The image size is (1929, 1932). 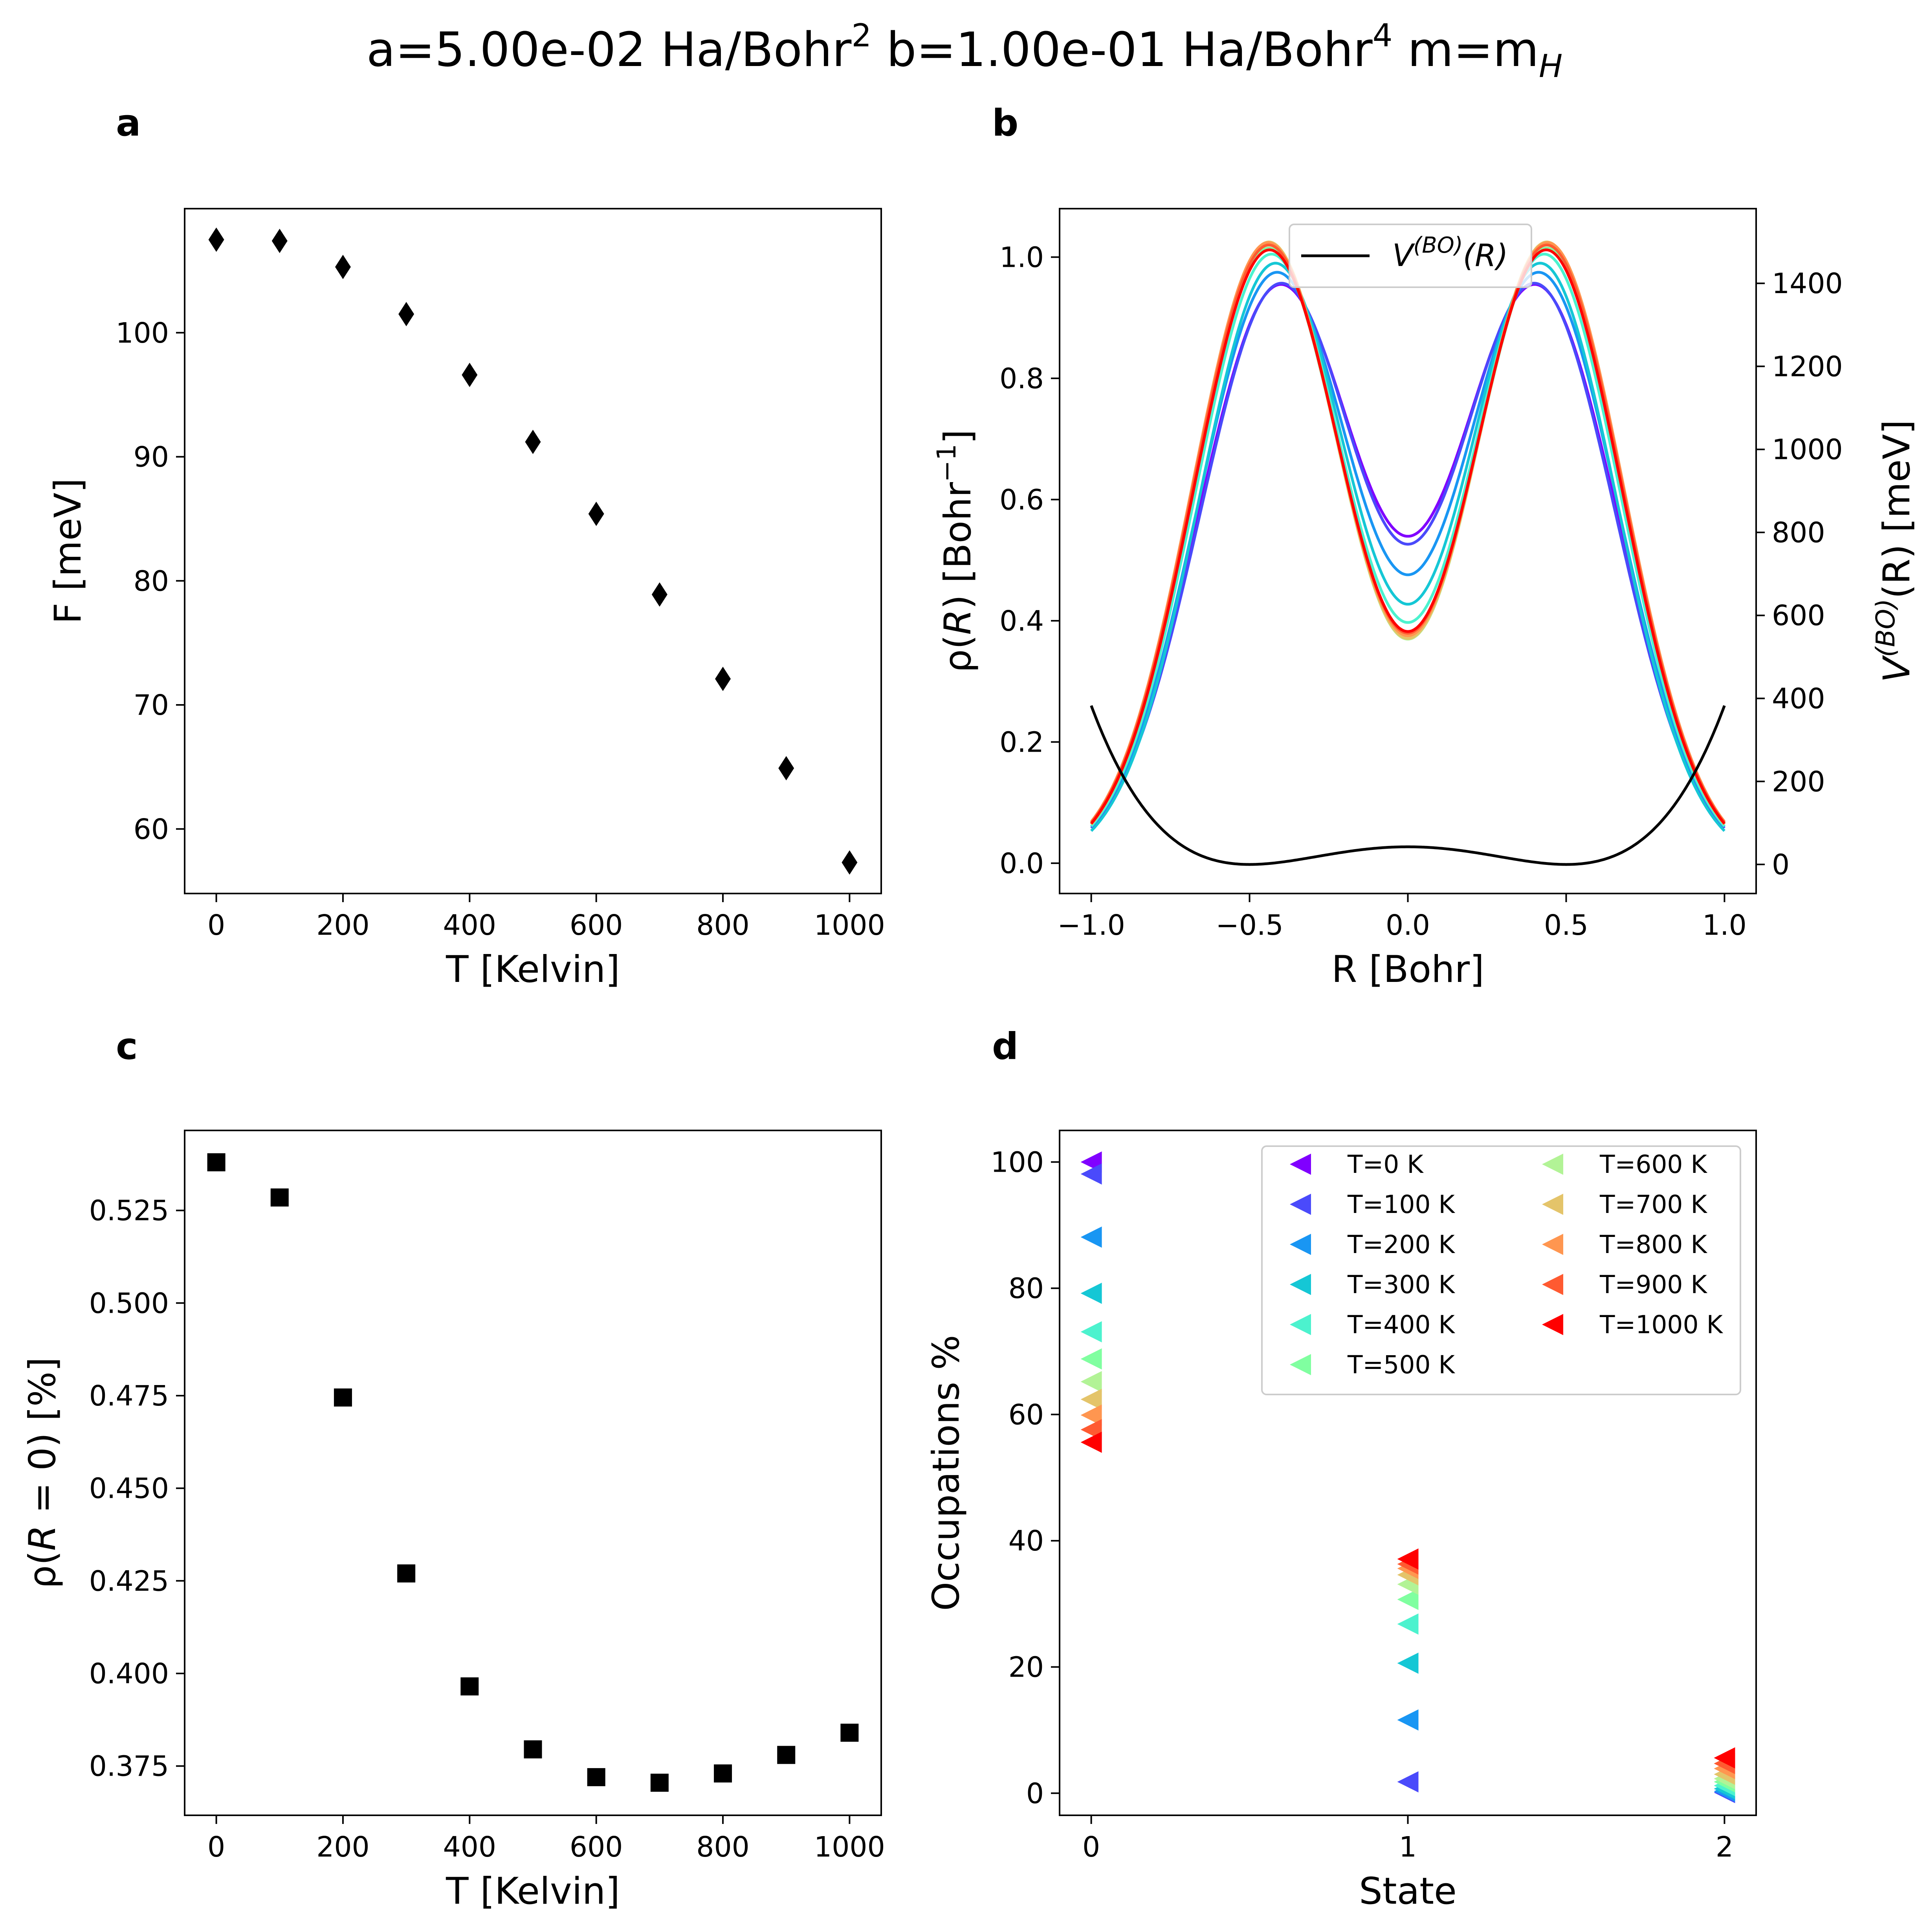 I want to click on legend-entry-label: T=500 K, so click(x=1401, y=1364).